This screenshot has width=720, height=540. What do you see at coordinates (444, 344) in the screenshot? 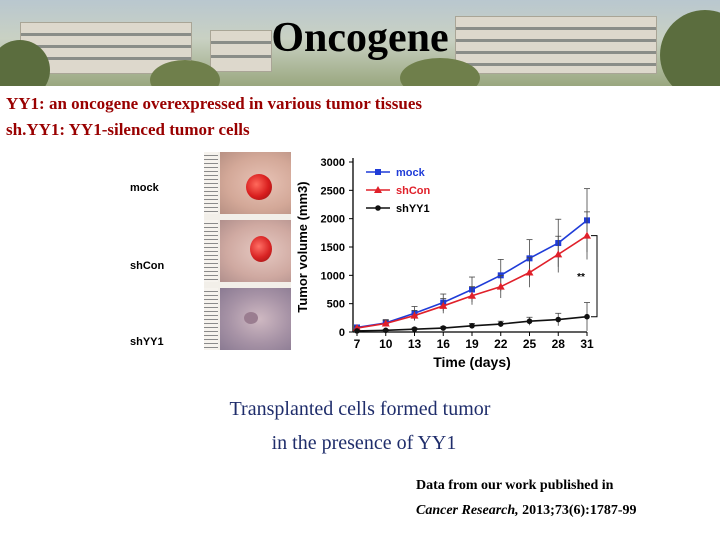
I see `x-tick-label: 16` at bounding box center [444, 344].